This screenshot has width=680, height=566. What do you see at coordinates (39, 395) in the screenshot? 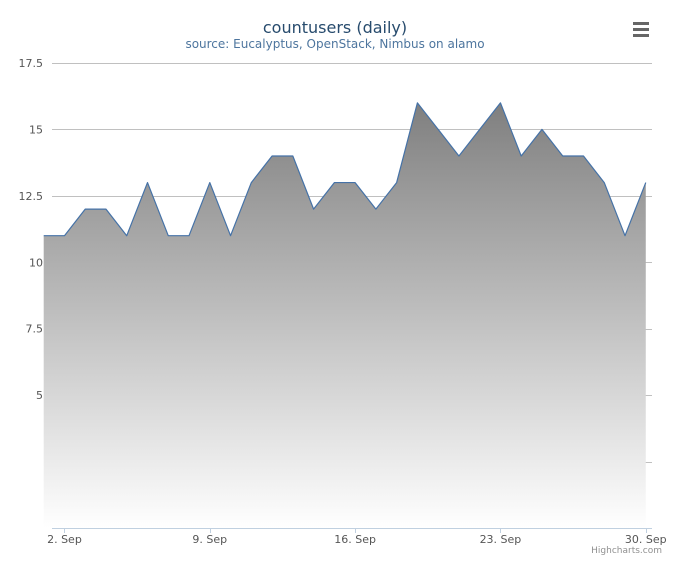
I see `y-tick-label: 5` at bounding box center [39, 395].